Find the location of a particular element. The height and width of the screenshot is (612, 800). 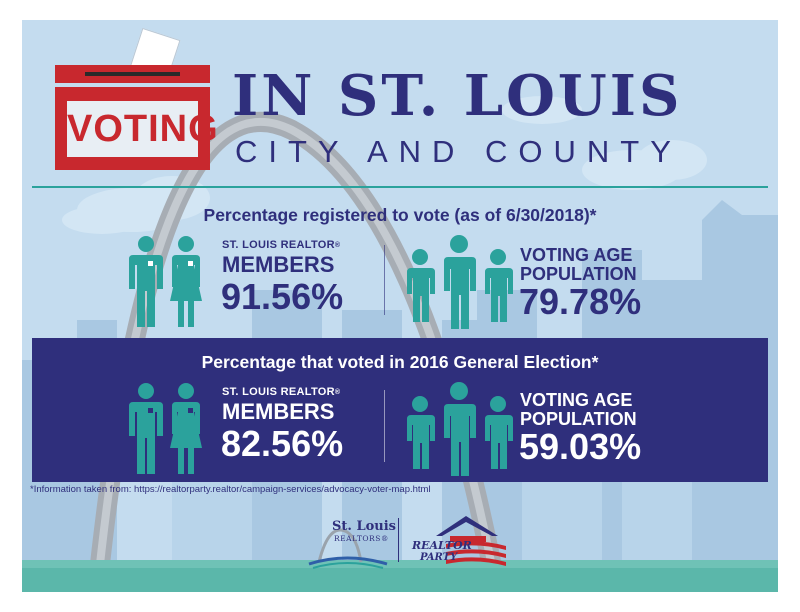

registered-population-label-main: POPULATION is located at coordinates (578, 274).